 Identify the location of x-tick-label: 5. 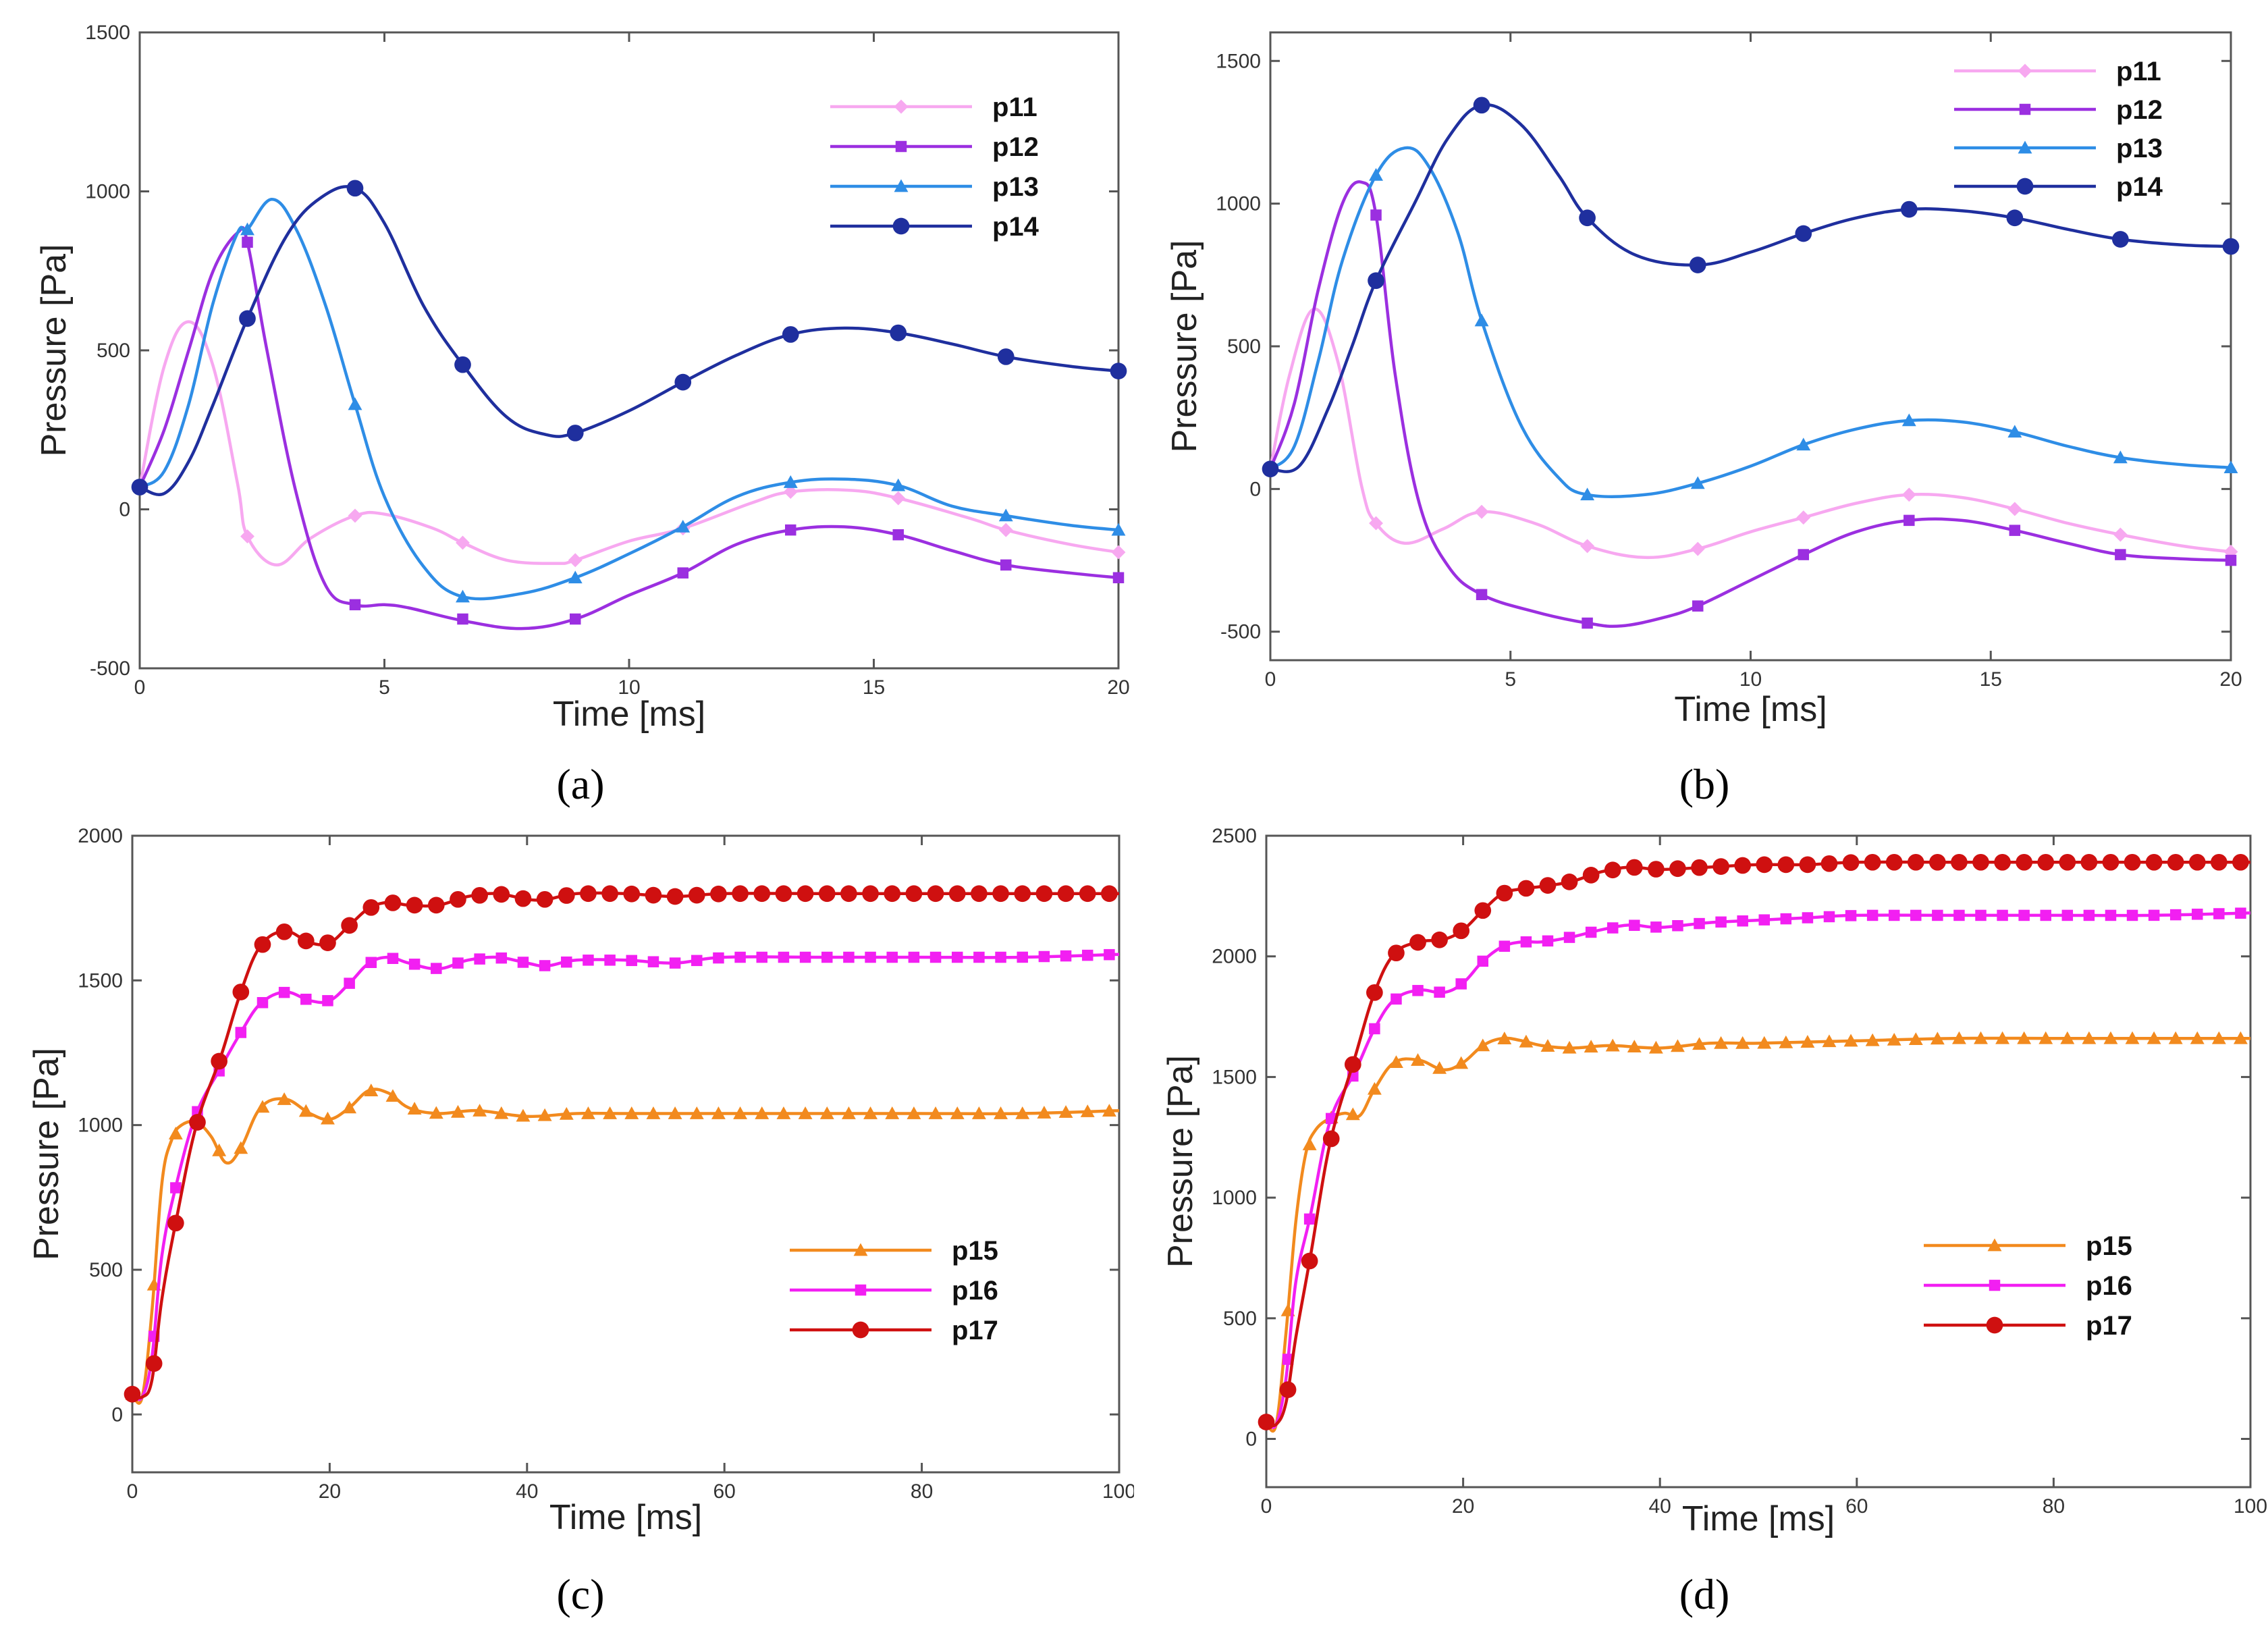
(1511, 679).